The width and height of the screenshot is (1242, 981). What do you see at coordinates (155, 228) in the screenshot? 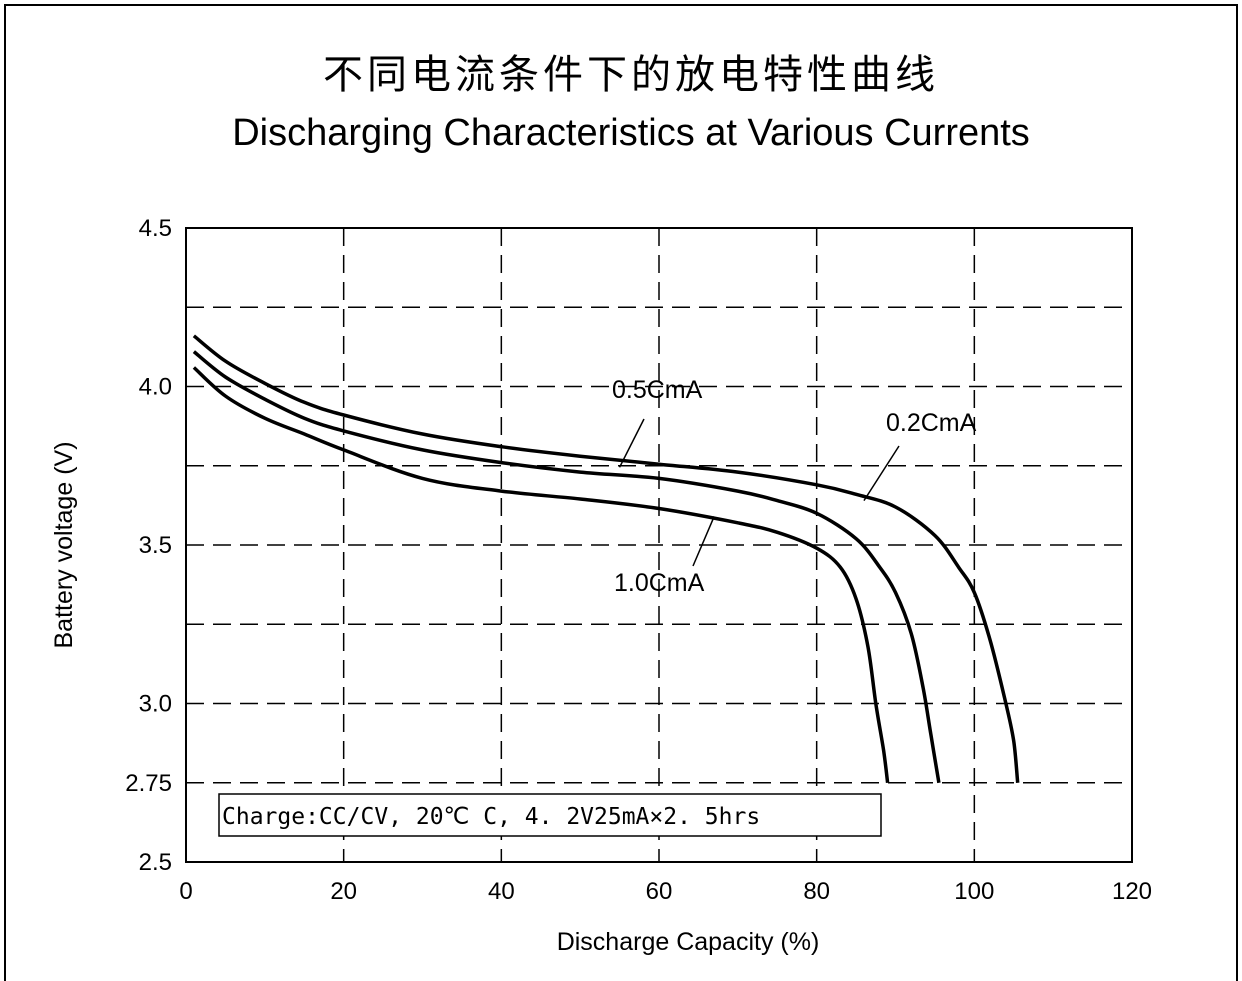
I see `y-tick-label: 4.5` at bounding box center [155, 228].